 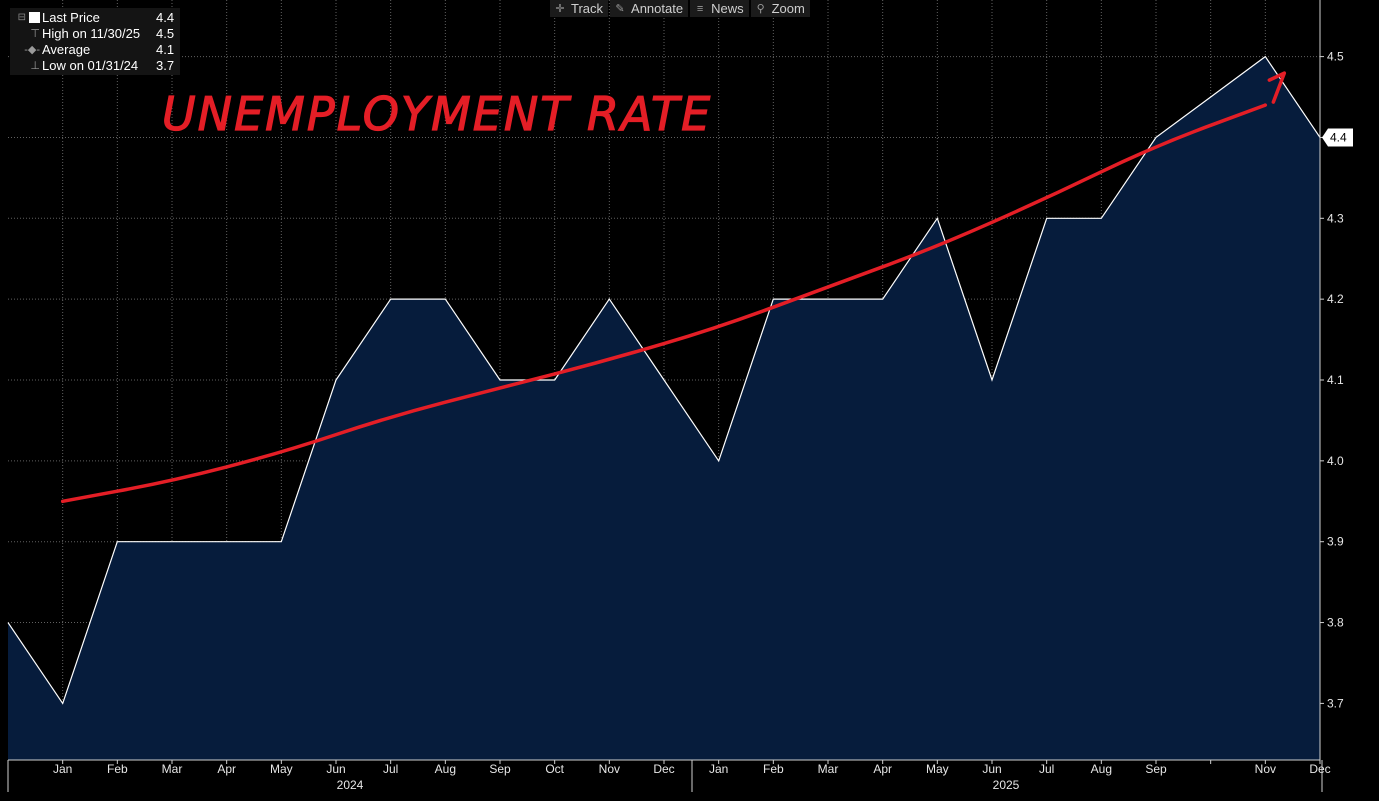 What do you see at coordinates (34, 17) in the screenshot?
I see `last-price-swatch-icon` at bounding box center [34, 17].